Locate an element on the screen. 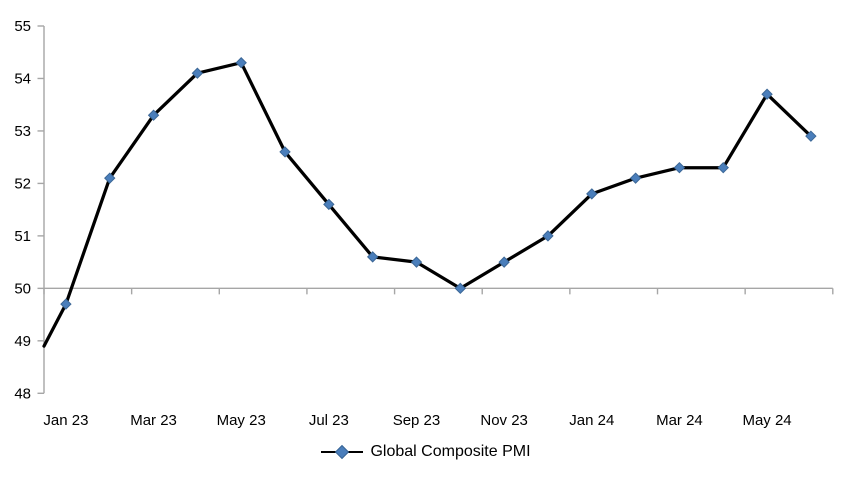  x-tick-label: Mar 23 is located at coordinates (153, 420).